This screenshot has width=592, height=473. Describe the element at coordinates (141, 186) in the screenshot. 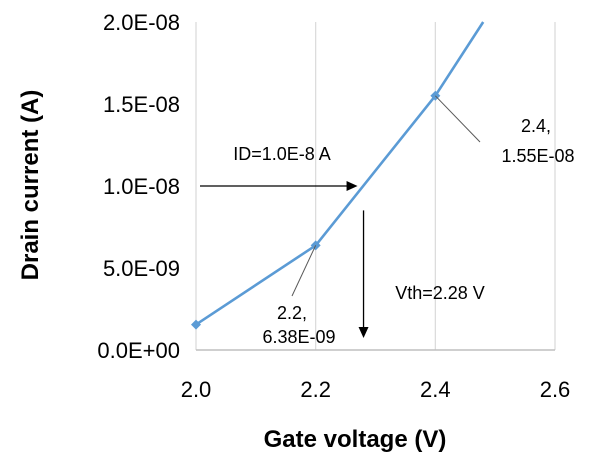

I see `y-tick-label: 1.0E-08` at that location.